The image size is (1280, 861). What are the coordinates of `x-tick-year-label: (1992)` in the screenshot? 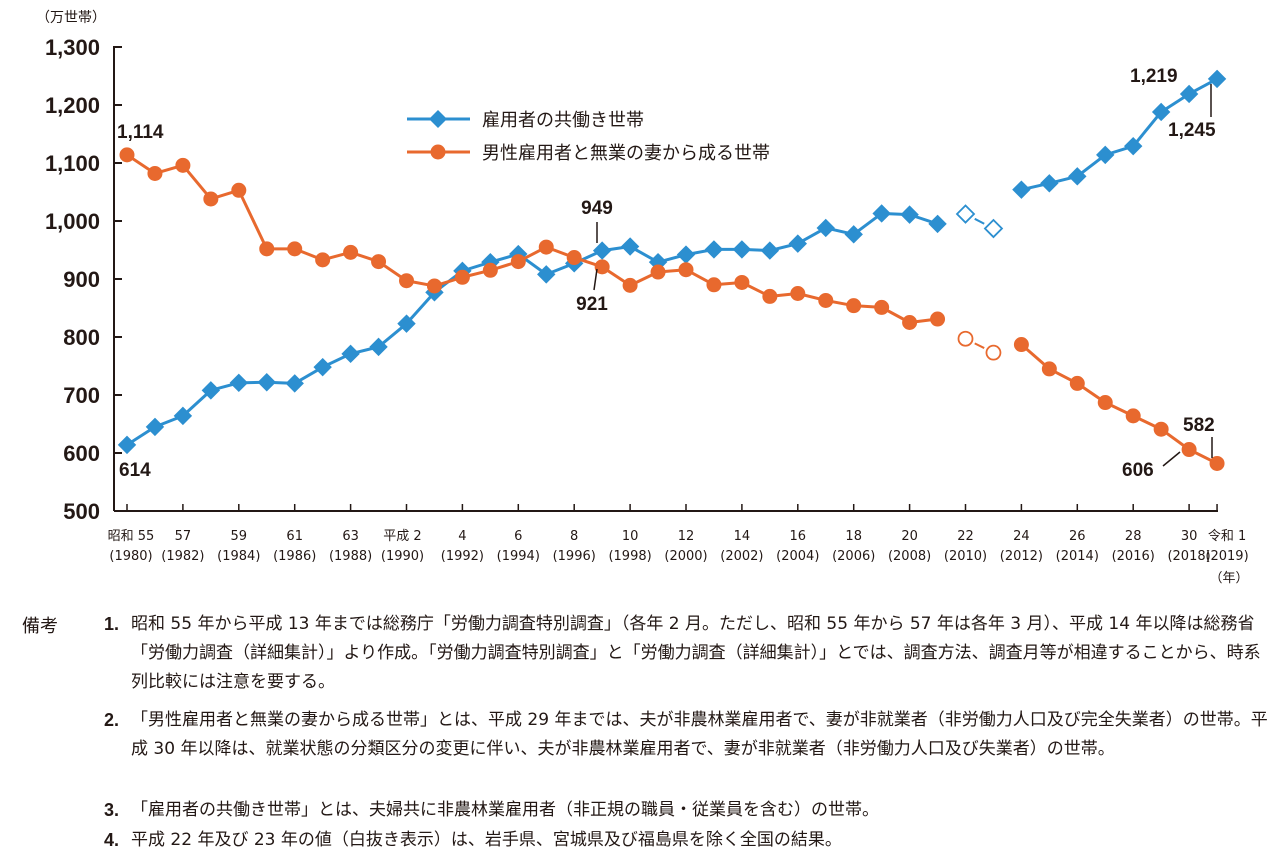 It's located at (462, 556).